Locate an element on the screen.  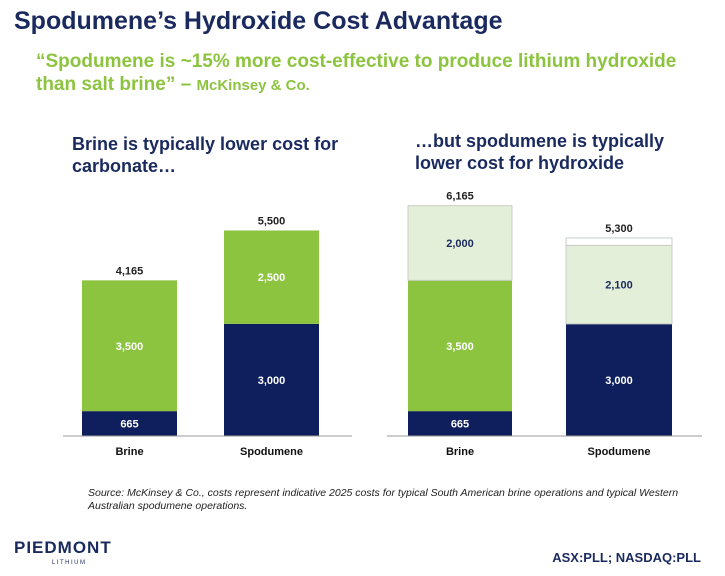
logo-sub: LITHIUM is located at coordinates (69, 563).